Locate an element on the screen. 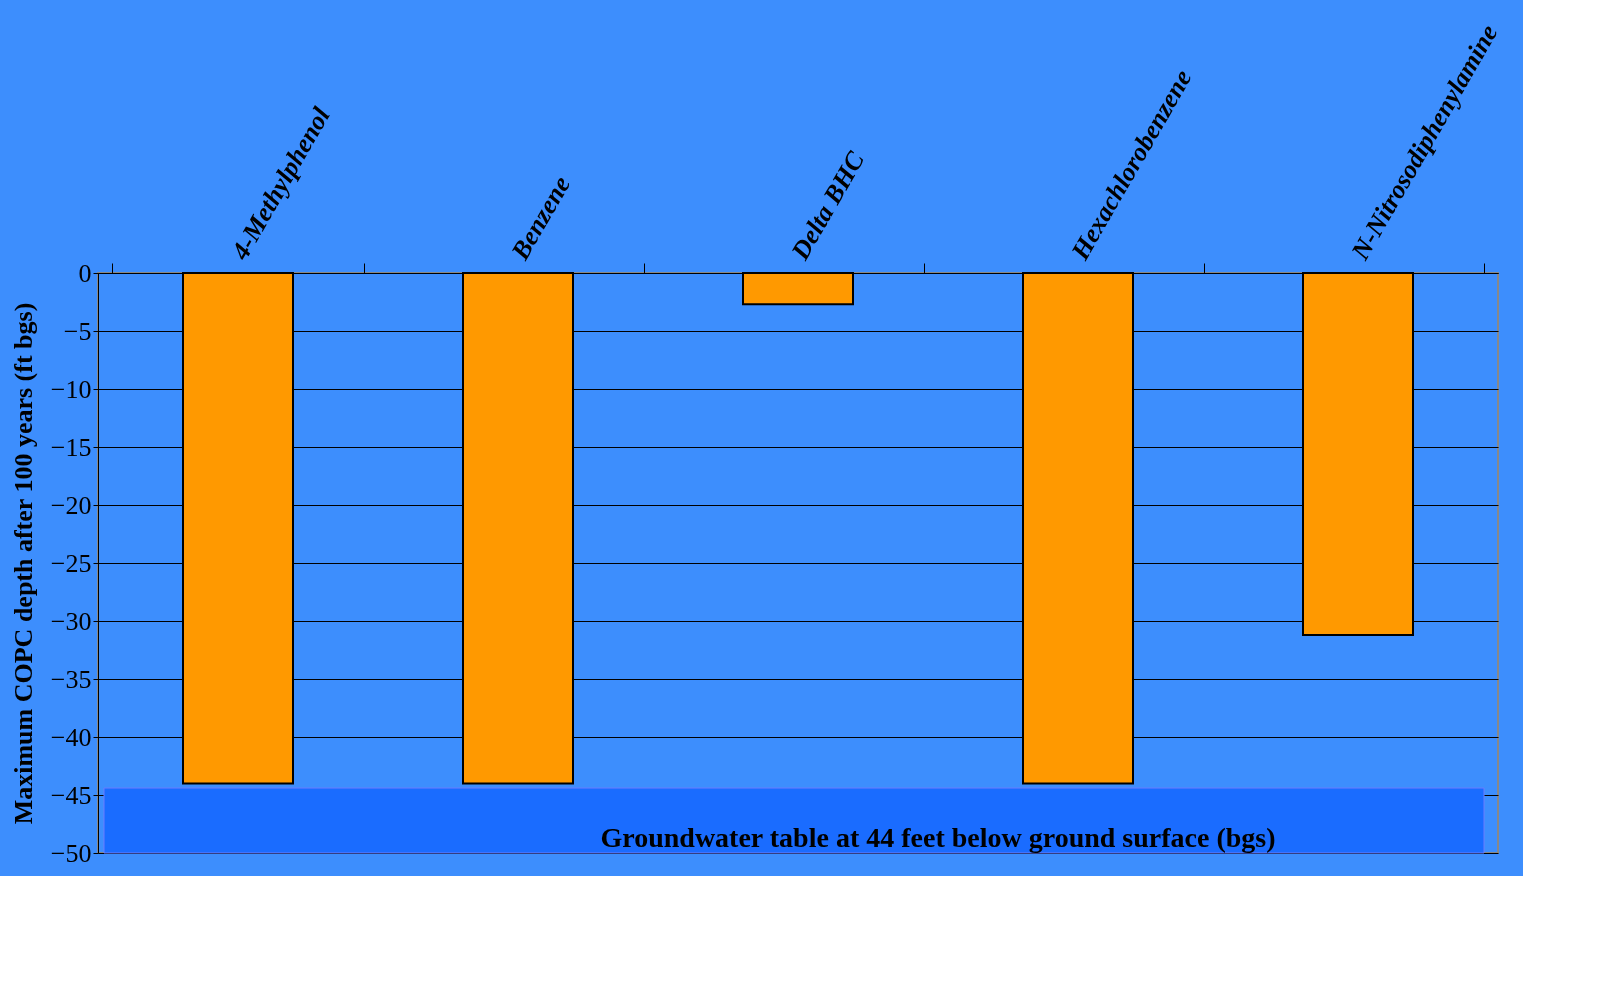 The height and width of the screenshot is (1001, 1614). y-tick-label: −25 is located at coordinates (71, 563).